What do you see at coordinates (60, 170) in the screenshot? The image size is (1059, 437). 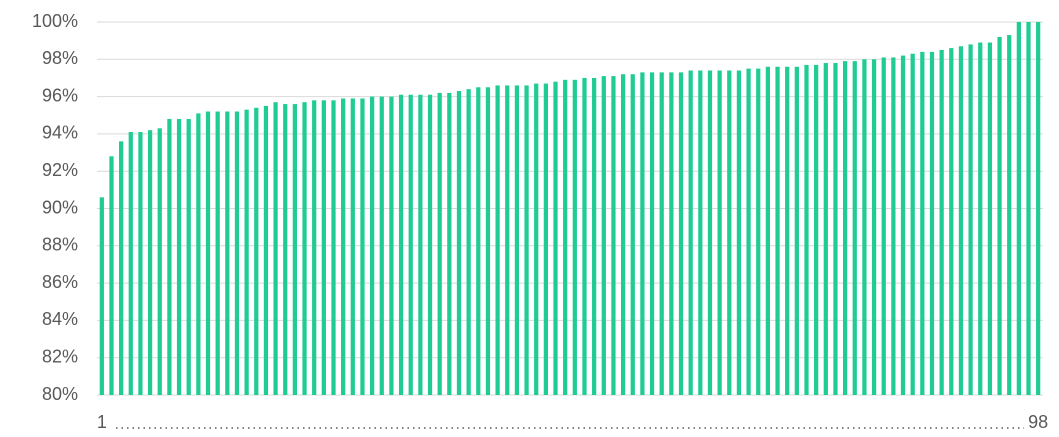 I see `y-tick-label: 92%` at bounding box center [60, 170].